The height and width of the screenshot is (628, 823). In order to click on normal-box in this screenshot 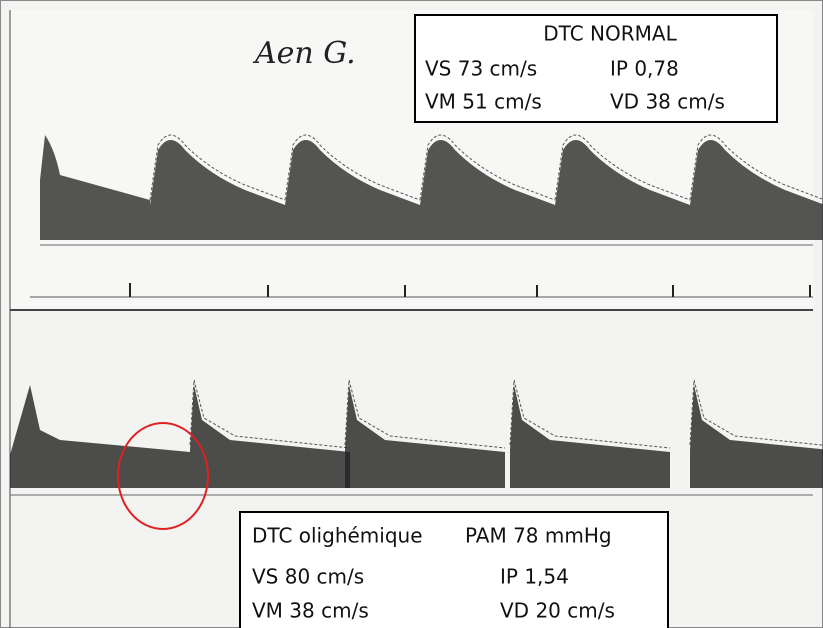, I will do `click(596, 68)`.